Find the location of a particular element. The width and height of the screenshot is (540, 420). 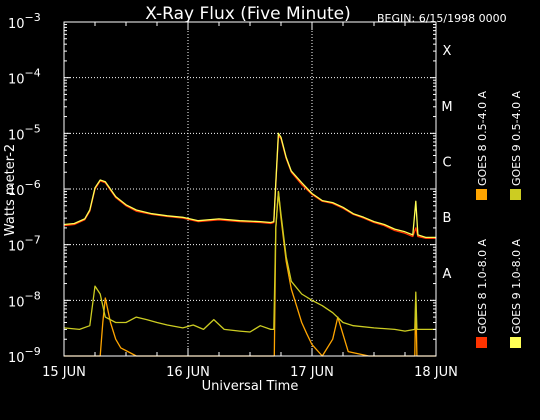

y-axis-label: Watts meter-2 is located at coordinates (10, 190).